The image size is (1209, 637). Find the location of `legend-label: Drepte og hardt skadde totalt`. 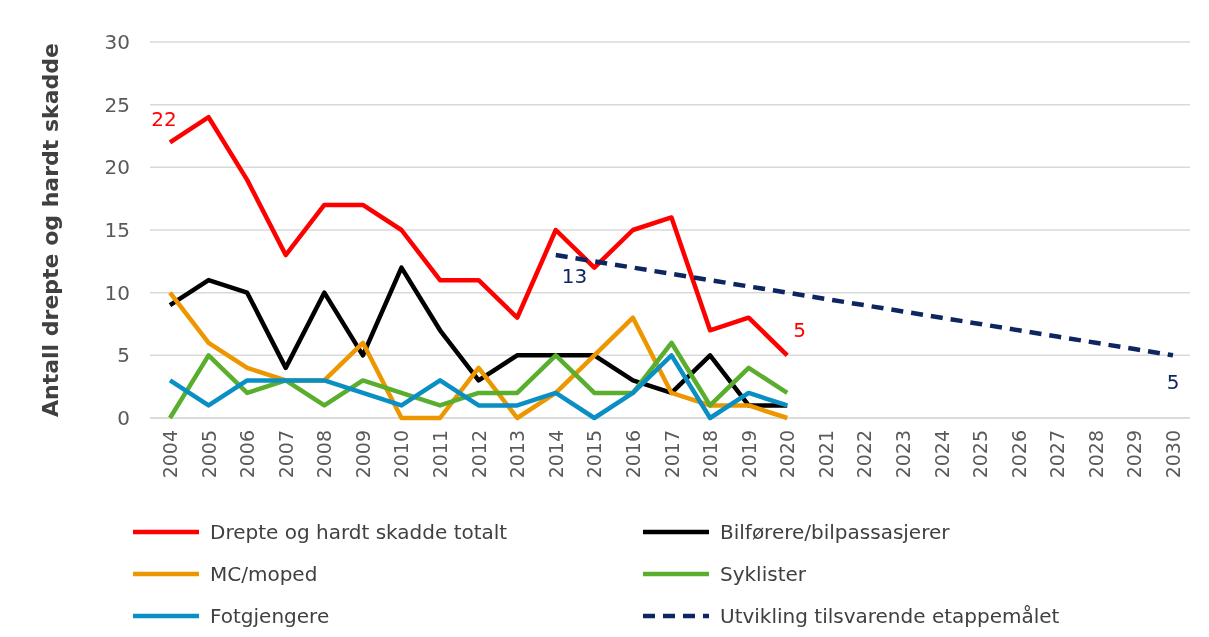

legend-label: Drepte og hardt skadde totalt is located at coordinates (359, 532).